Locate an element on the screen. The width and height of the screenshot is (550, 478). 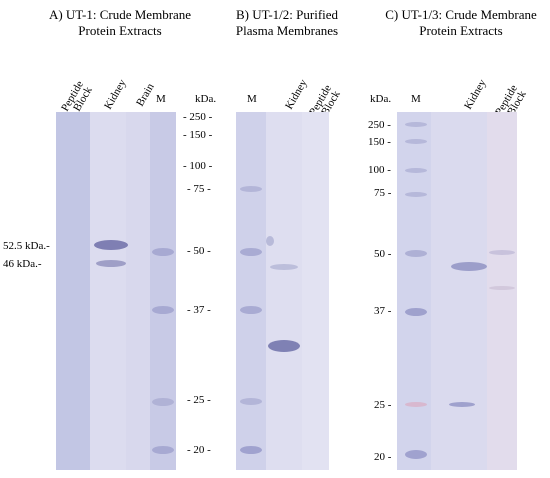
center-ladder-20-value: 20 is located at coordinates (199, 450).